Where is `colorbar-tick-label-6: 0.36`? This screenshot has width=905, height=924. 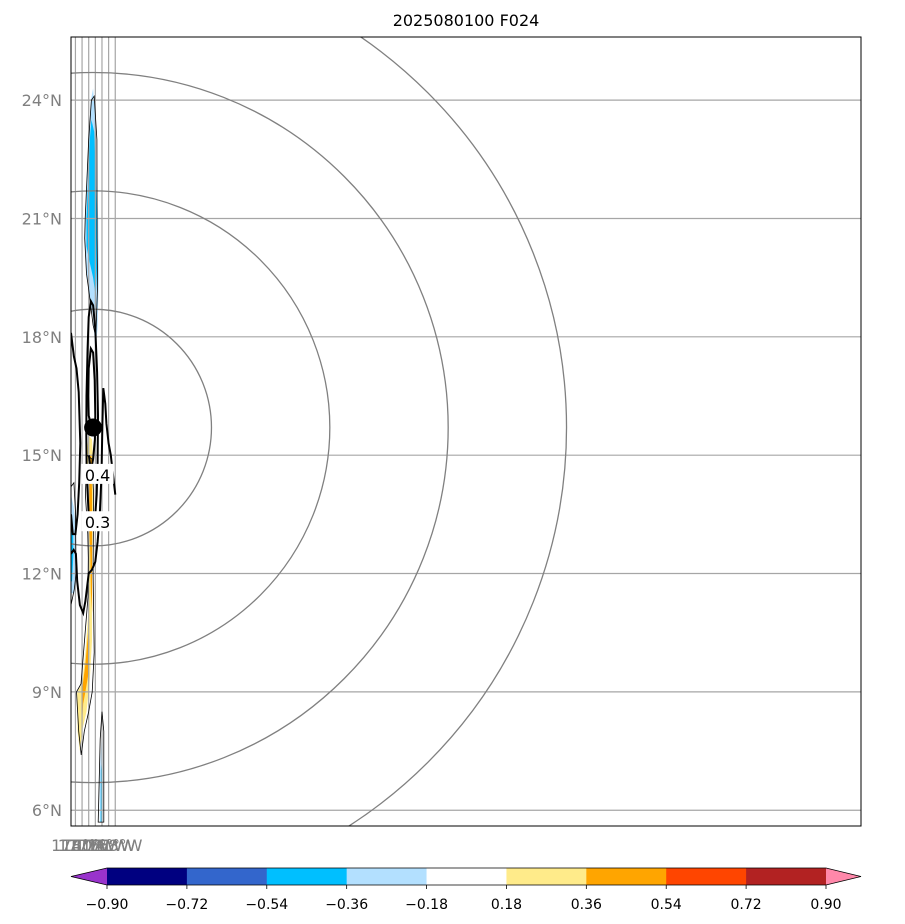
colorbar-tick-label-6: 0.36 is located at coordinates (586, 905).